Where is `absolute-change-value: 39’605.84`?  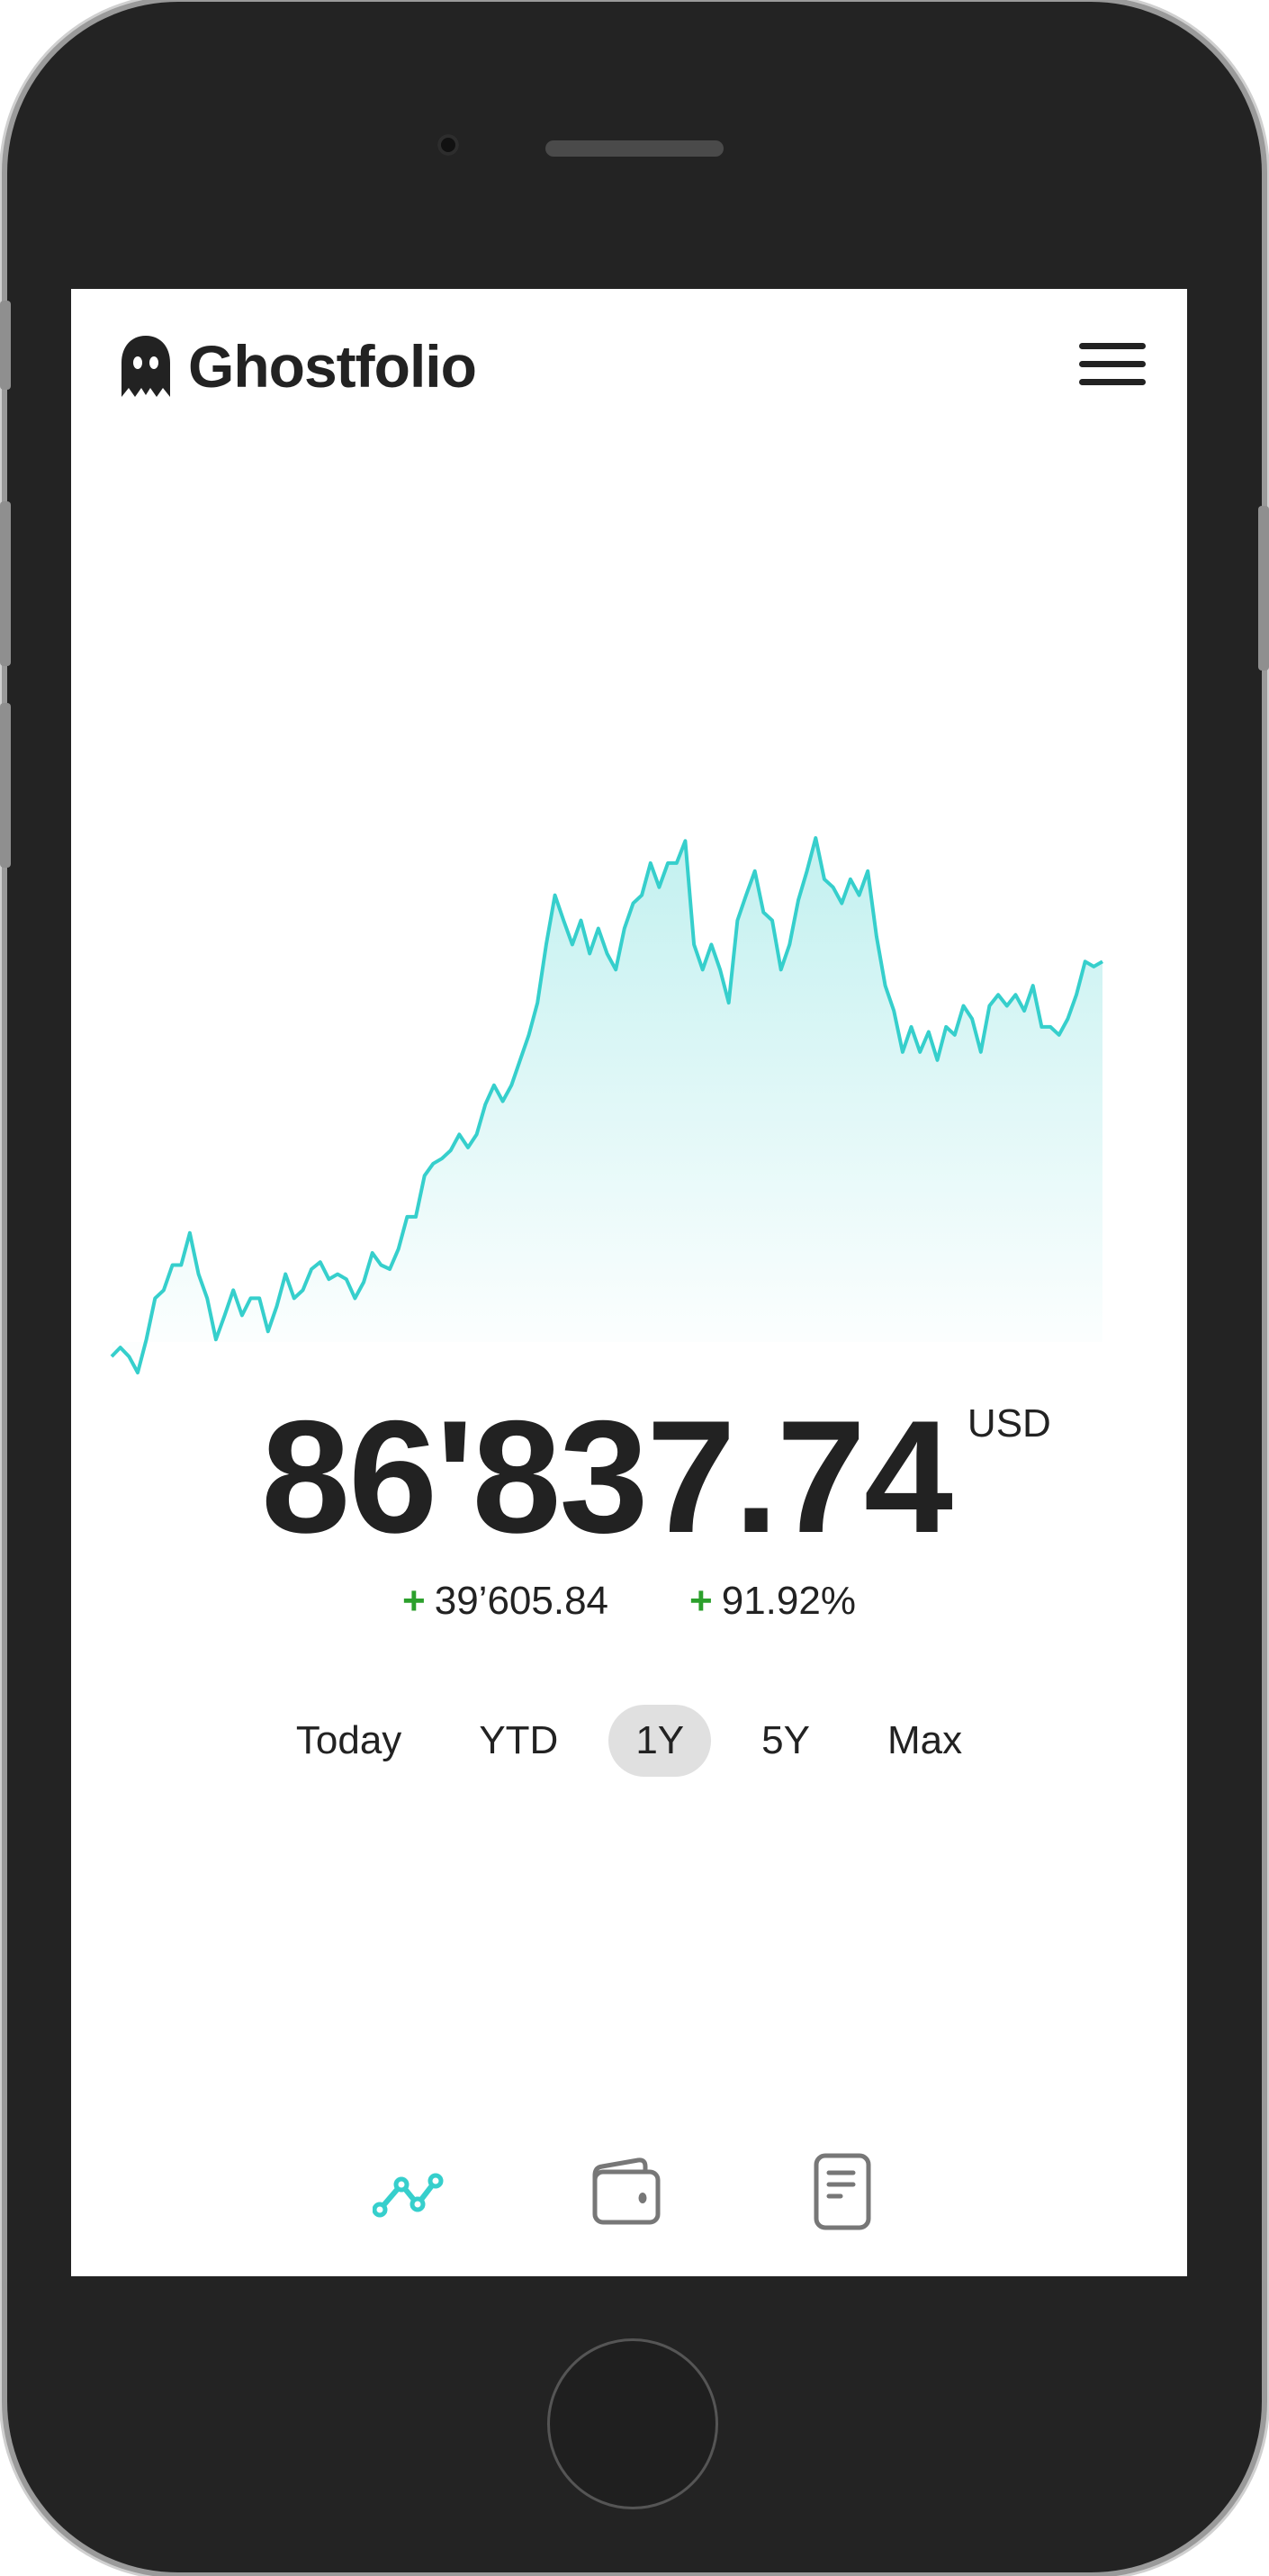
absolute-change-value: 39’605.84 is located at coordinates (521, 1601).